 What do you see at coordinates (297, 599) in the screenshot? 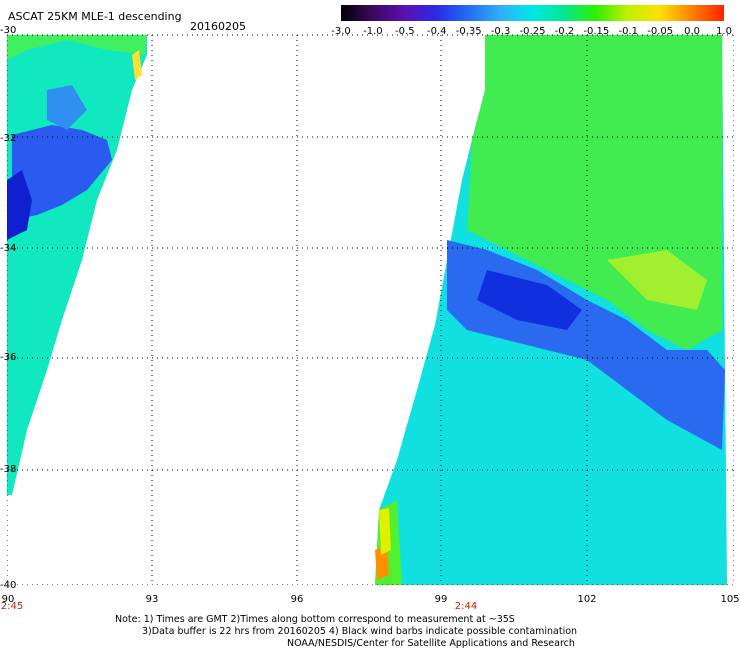
I see `lon-label-96: 96` at bounding box center [297, 599].